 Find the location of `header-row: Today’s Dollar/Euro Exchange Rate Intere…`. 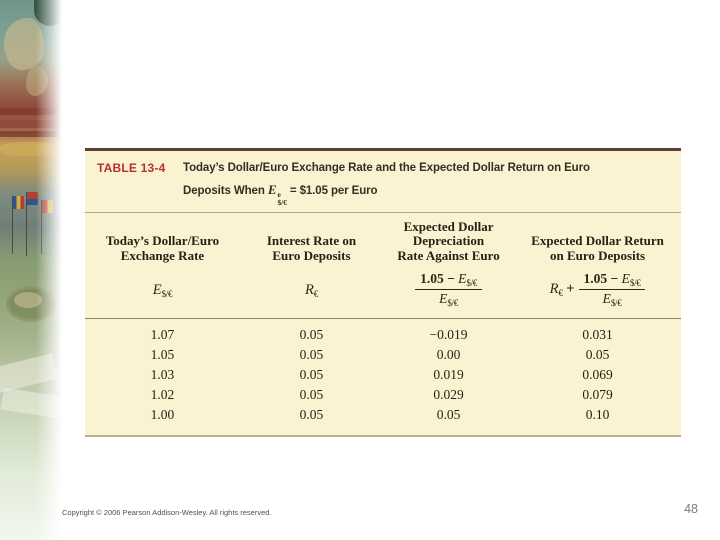

header-row: Today’s Dollar/Euro Exchange Rate Intere… is located at coordinates (383, 238).